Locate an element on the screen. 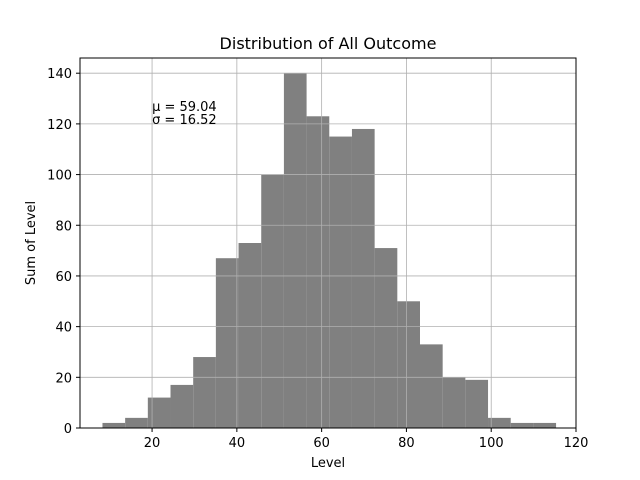 The image size is (640, 480). x-axis-label: Level is located at coordinates (328, 463).